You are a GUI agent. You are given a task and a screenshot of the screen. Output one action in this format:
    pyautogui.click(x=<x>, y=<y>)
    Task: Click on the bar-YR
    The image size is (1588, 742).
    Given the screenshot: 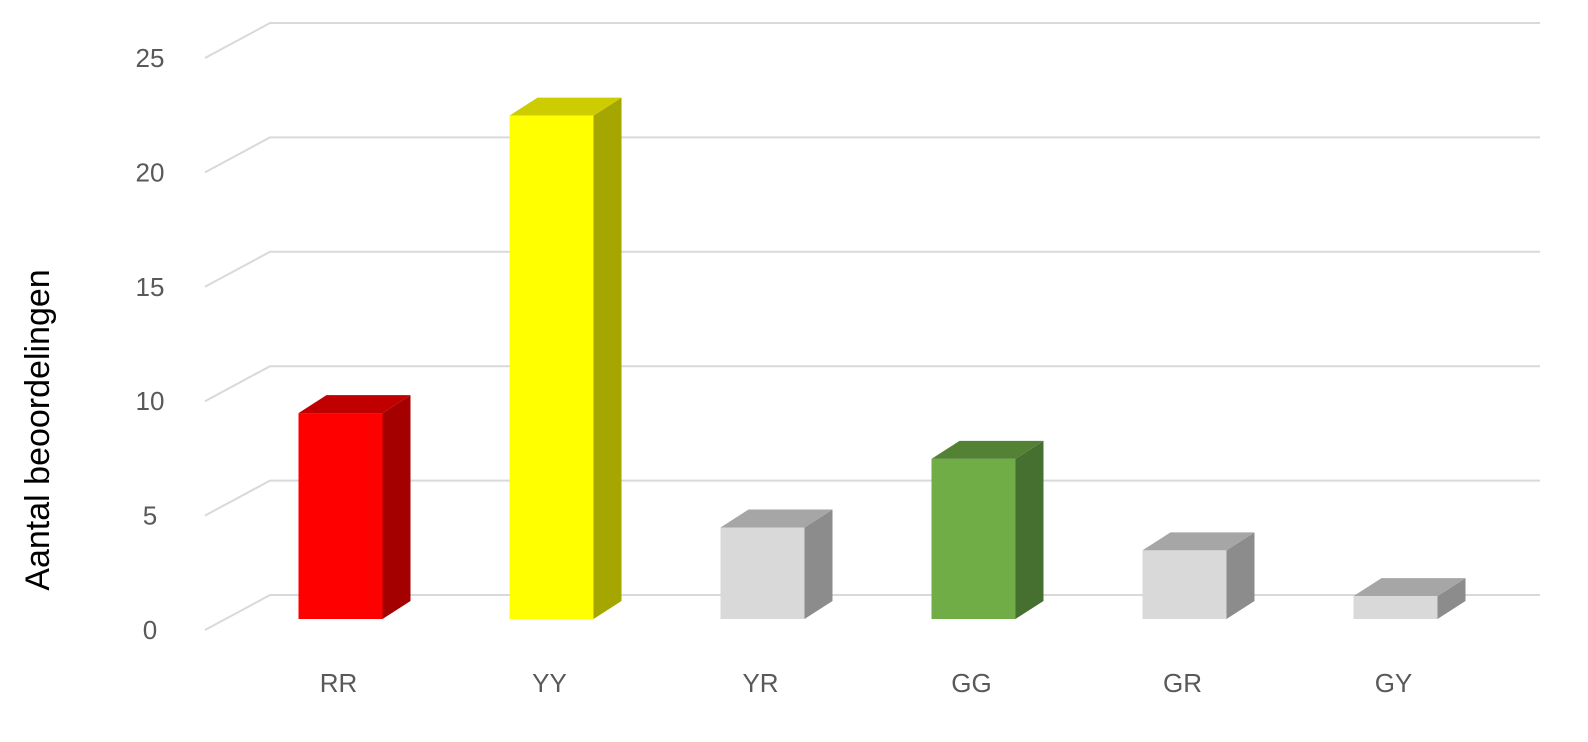 What is the action you would take?
    pyautogui.click(x=776, y=564)
    